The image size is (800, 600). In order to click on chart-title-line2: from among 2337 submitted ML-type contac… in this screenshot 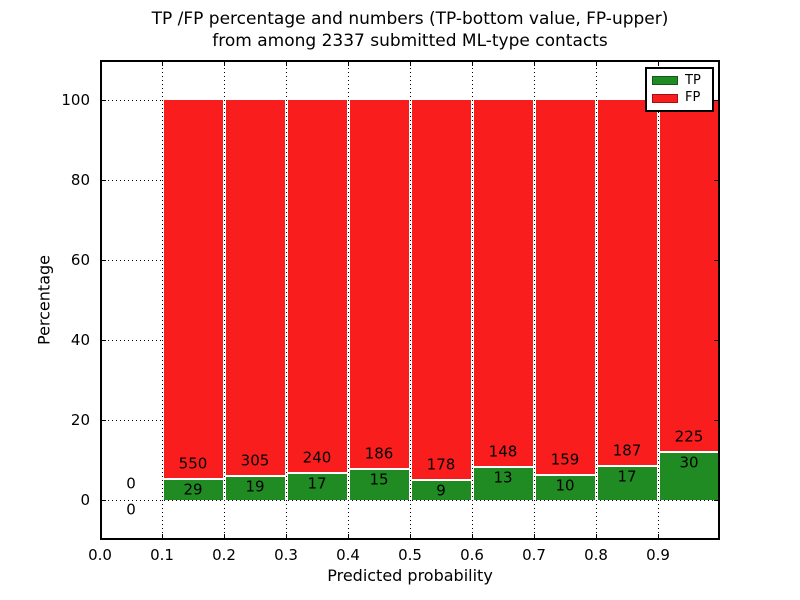, I will do `click(410, 41)`.